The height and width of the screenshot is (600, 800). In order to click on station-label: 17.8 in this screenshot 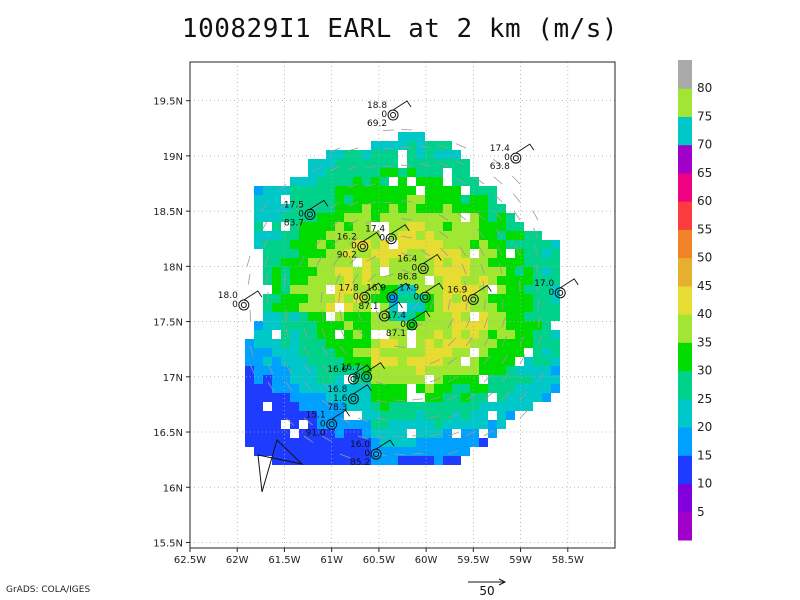, I will do `click(349, 288)`.